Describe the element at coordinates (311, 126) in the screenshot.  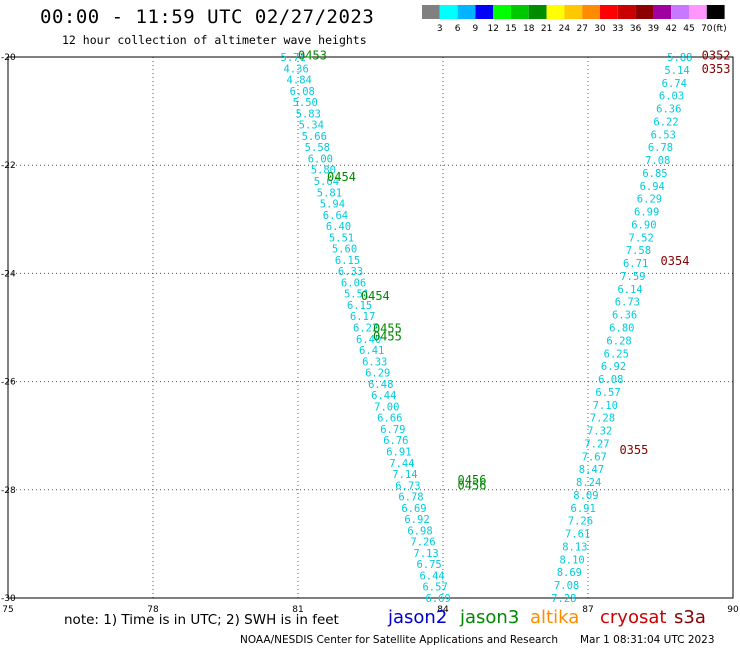
I see `swh-value-label: 5.34` at that location.